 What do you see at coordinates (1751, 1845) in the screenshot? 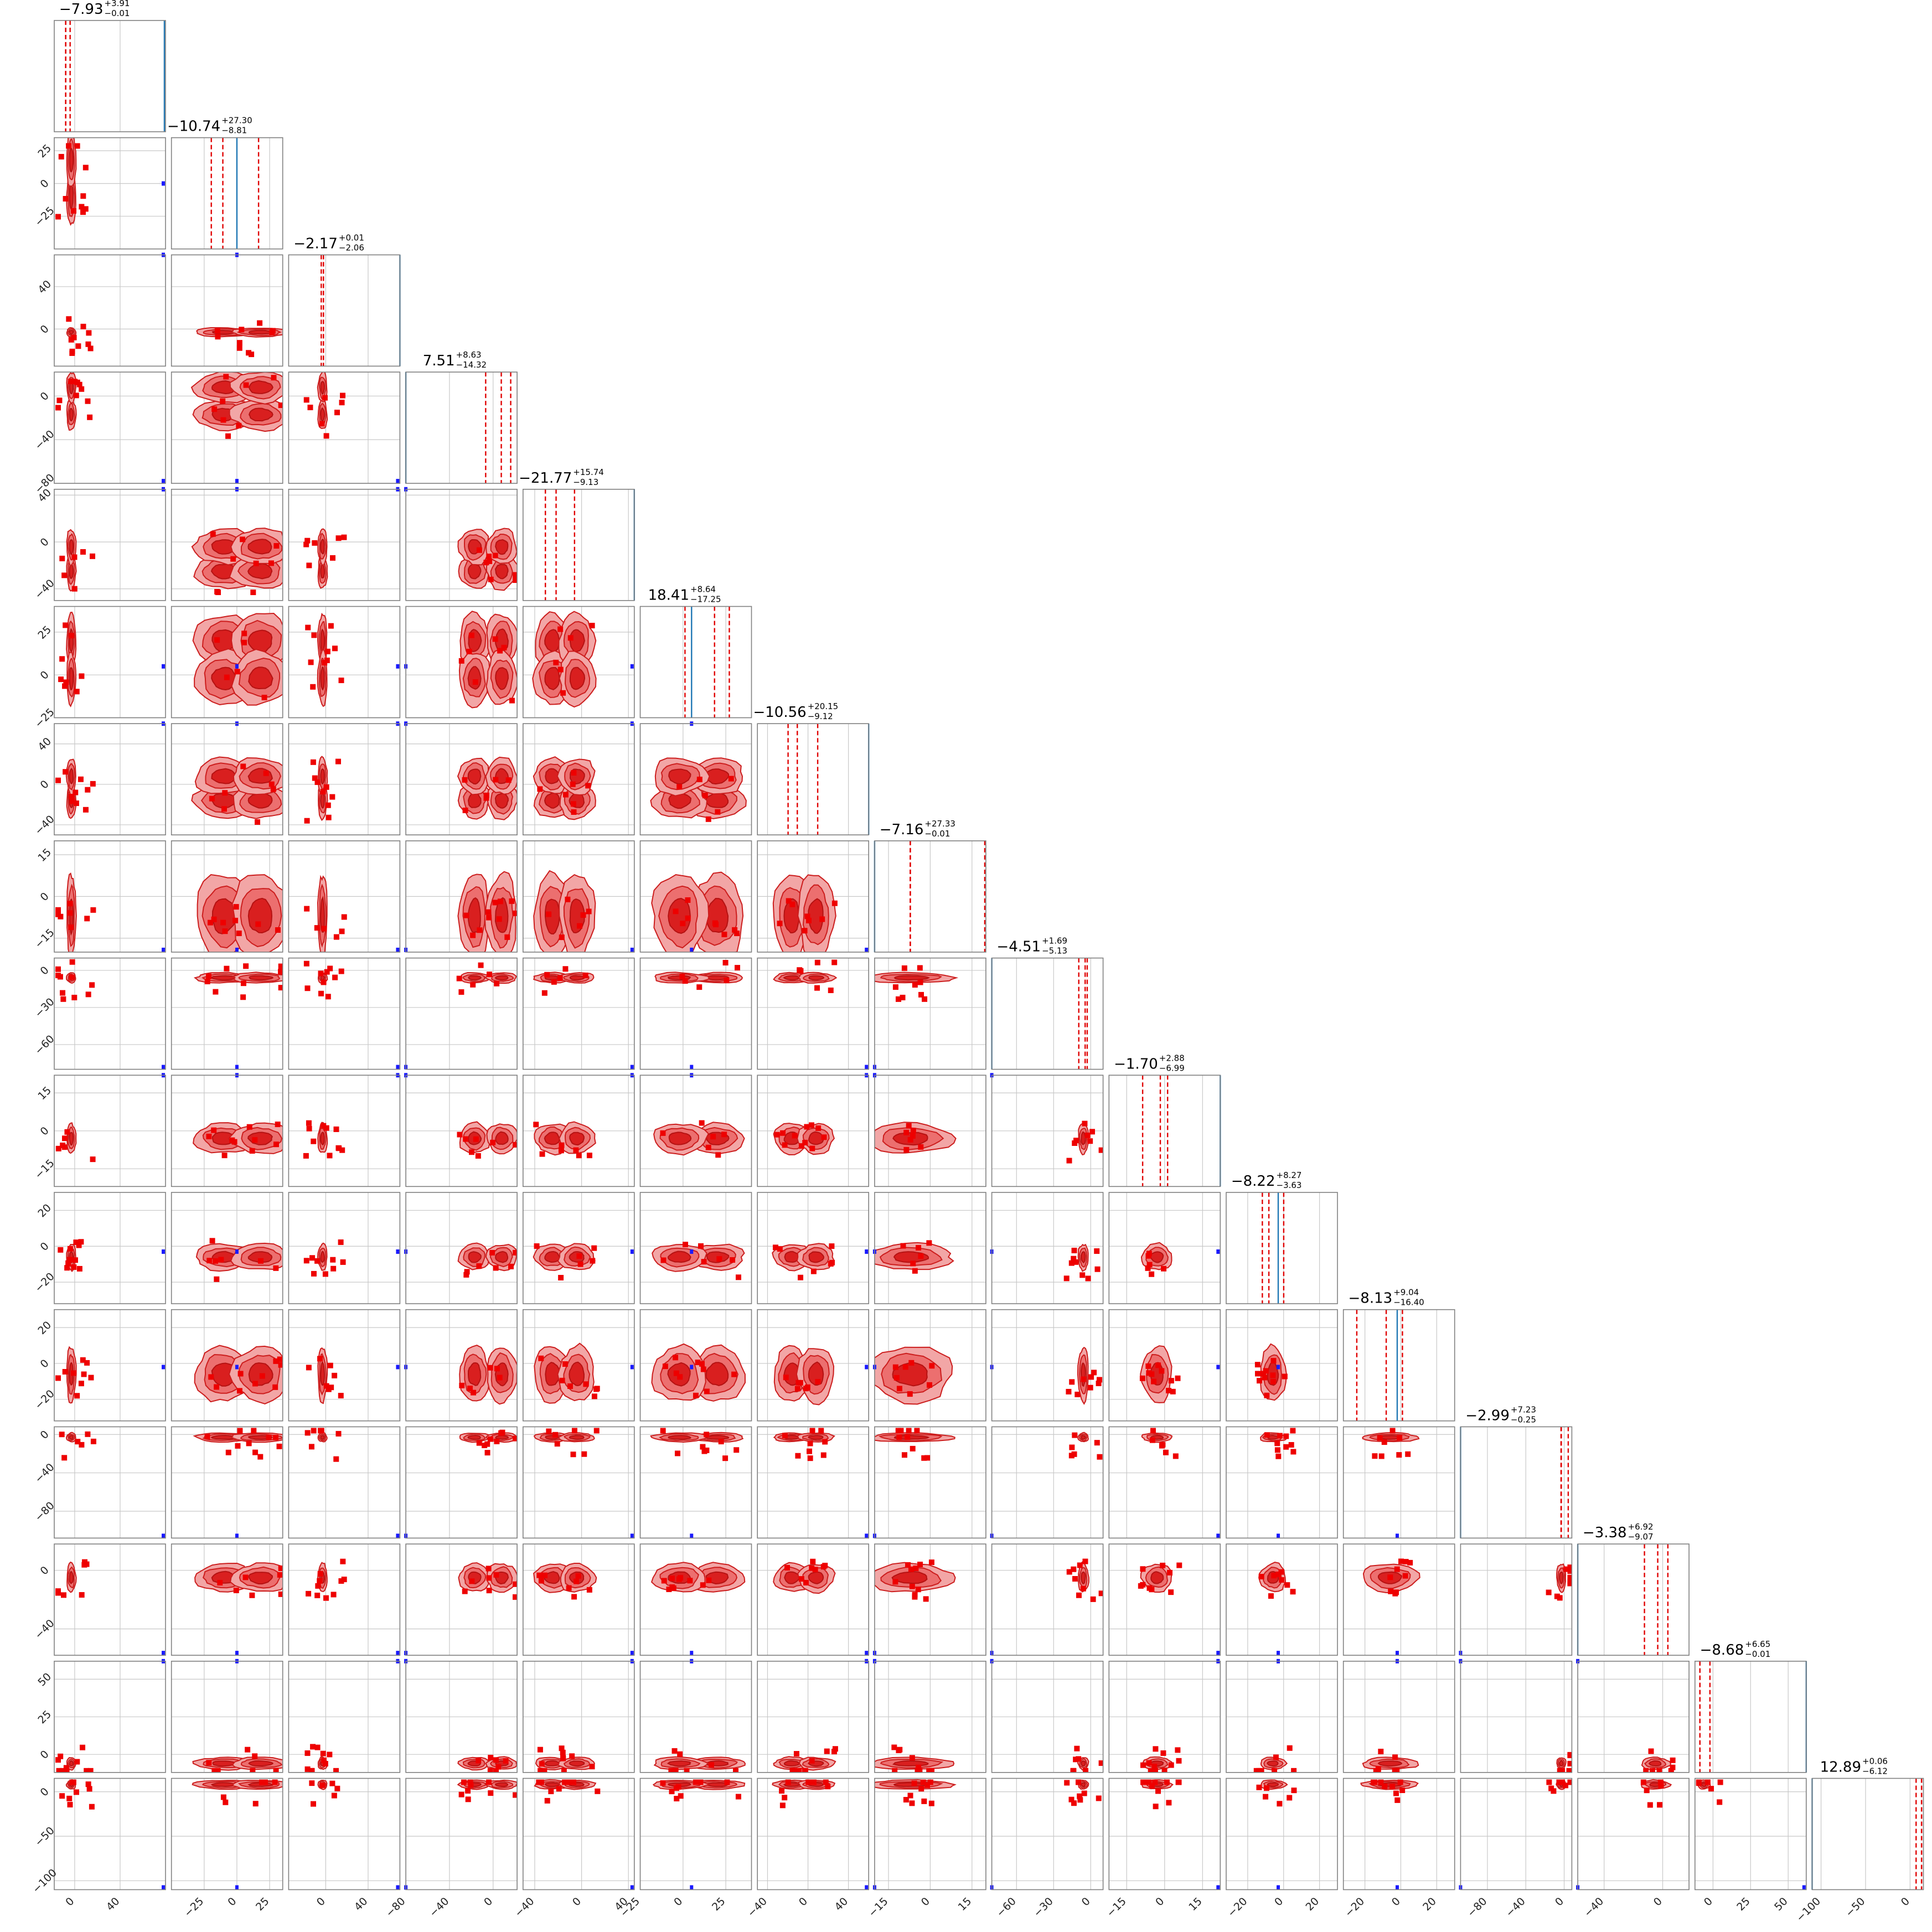
I see `panel-15-14: 0 25 50` at bounding box center [1751, 1845].